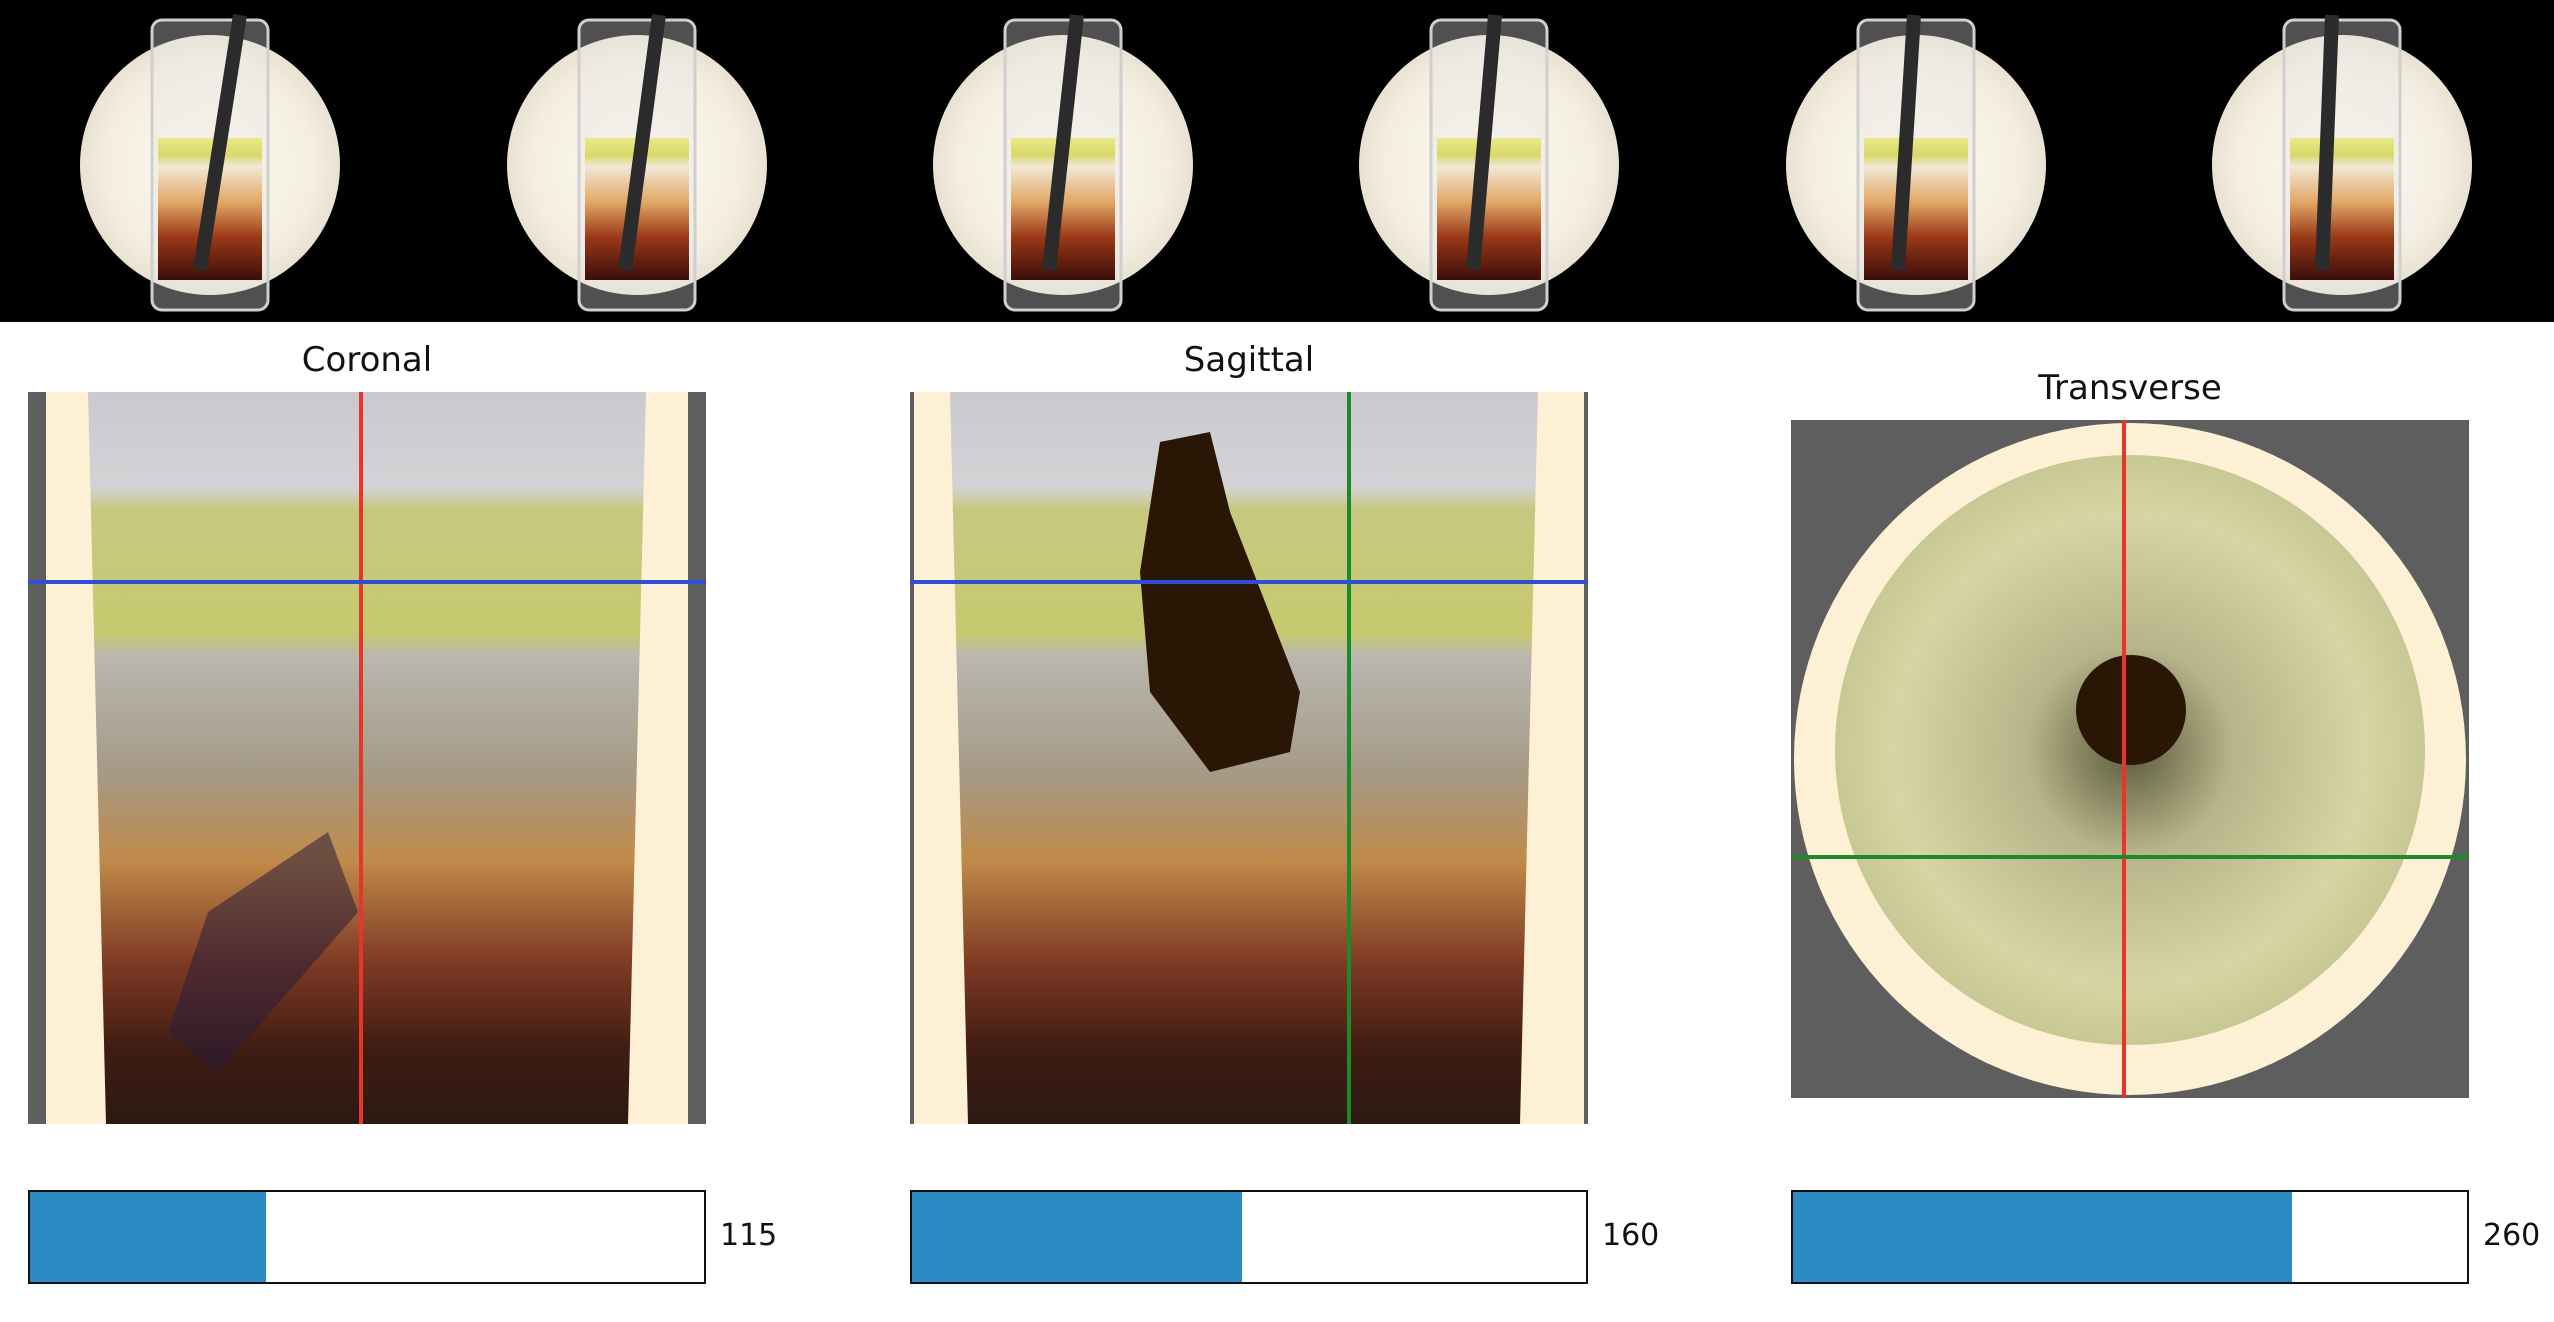  What do you see at coordinates (148, 1237) in the screenshot?
I see `coronal-slider-fill` at bounding box center [148, 1237].